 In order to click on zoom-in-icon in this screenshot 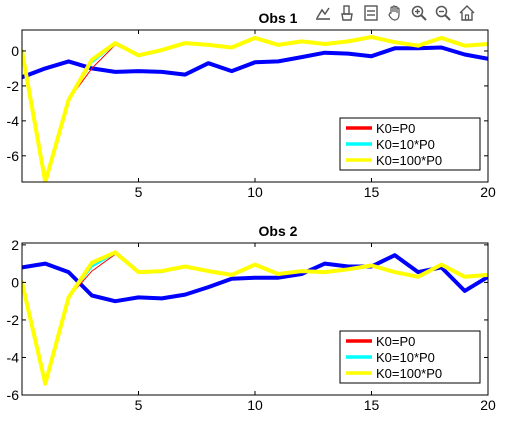, I will do `click(419, 13)`.